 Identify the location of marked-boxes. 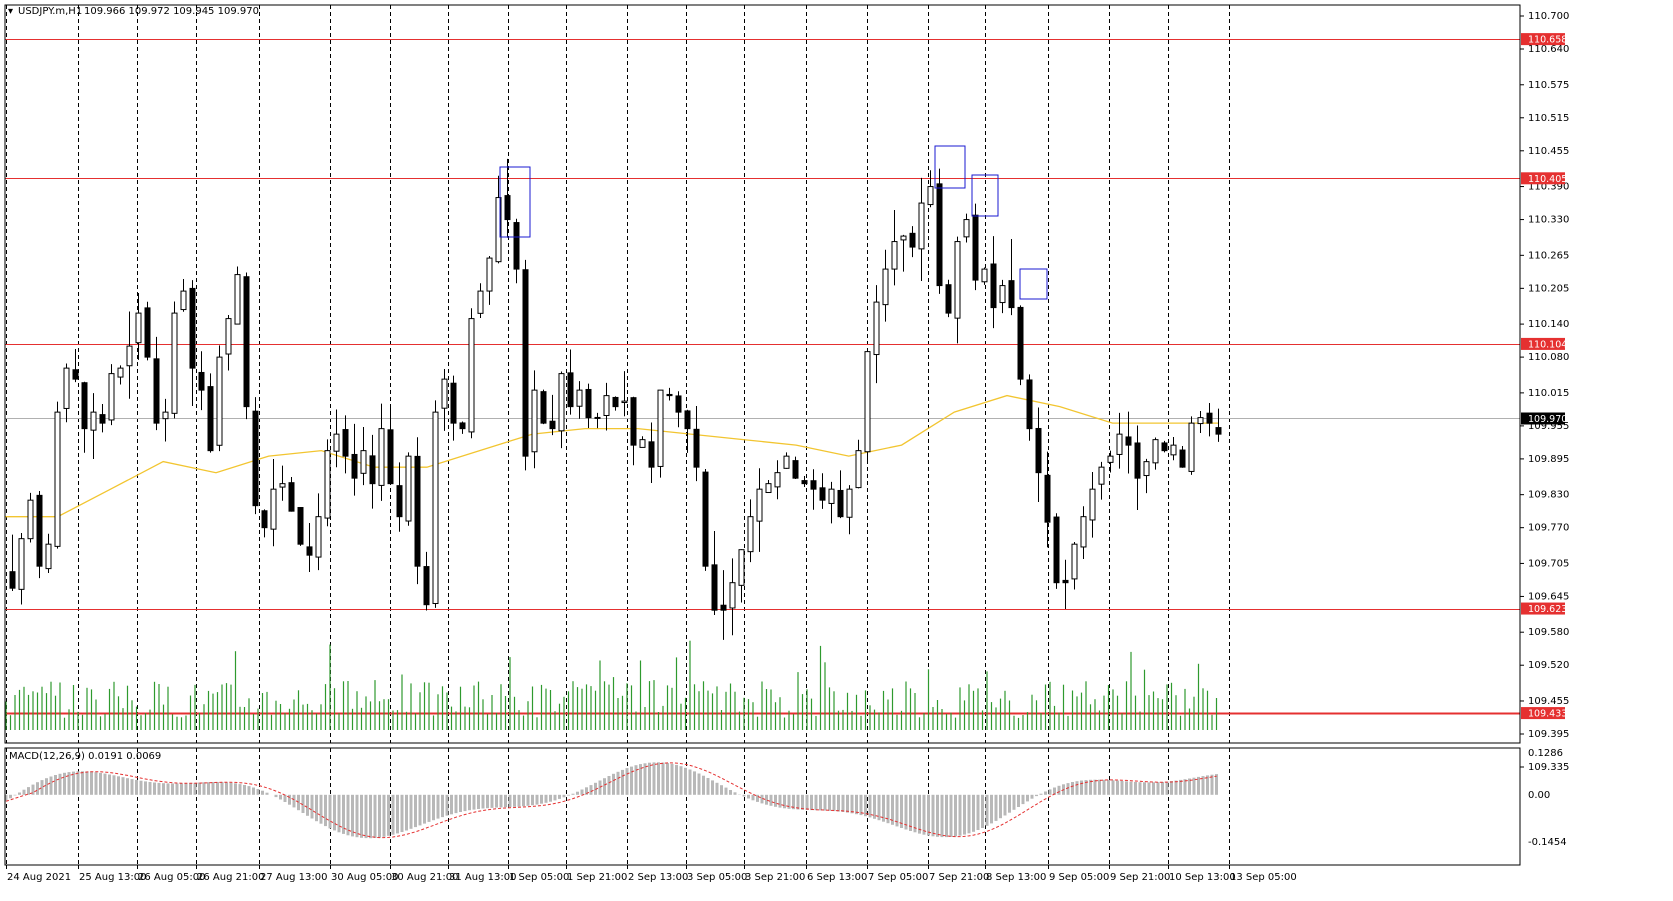
(773, 222).